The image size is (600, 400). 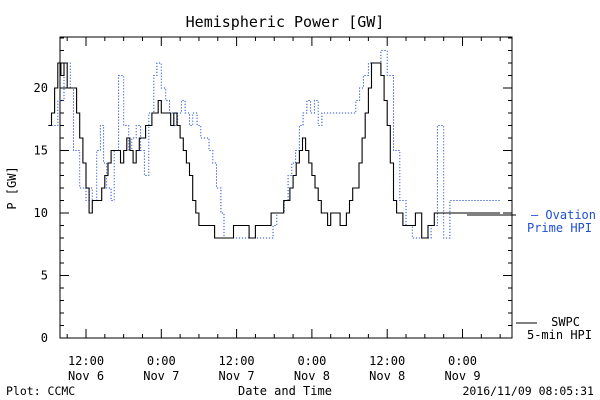 I want to click on legend-ovation: — Ovation Prime HPI, so click(x=531, y=221).